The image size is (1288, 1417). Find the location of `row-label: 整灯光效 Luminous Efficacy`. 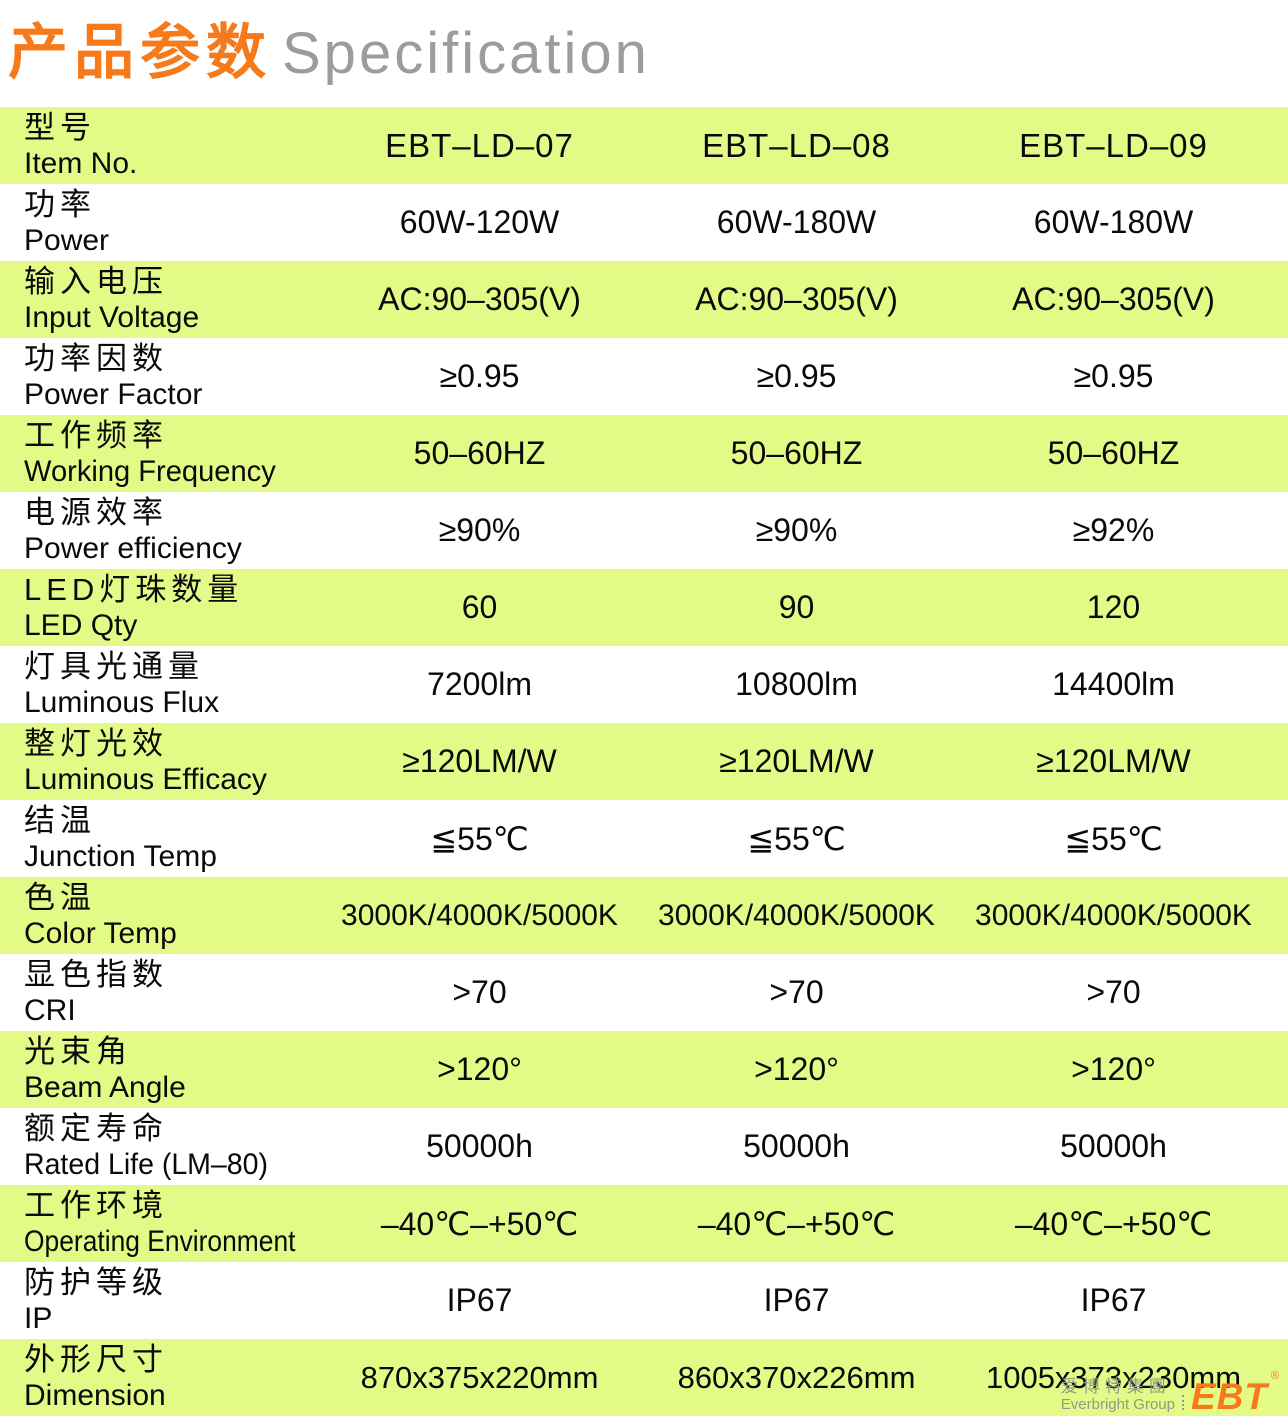

row-label: 整灯光效 Luminous Efficacy is located at coordinates (160, 761).